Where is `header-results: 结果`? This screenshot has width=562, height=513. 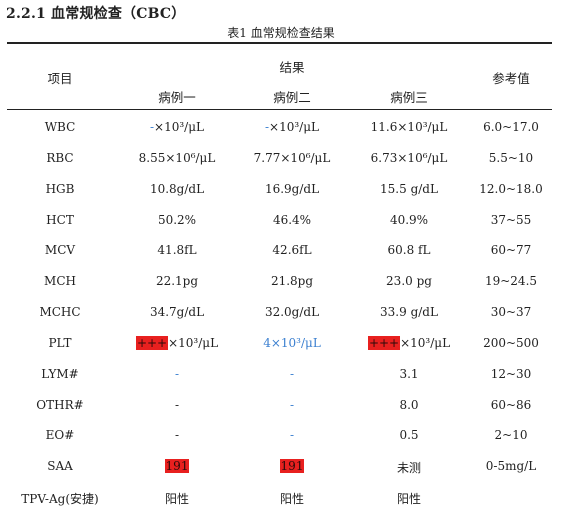 header-results: 结果 is located at coordinates (292, 67).